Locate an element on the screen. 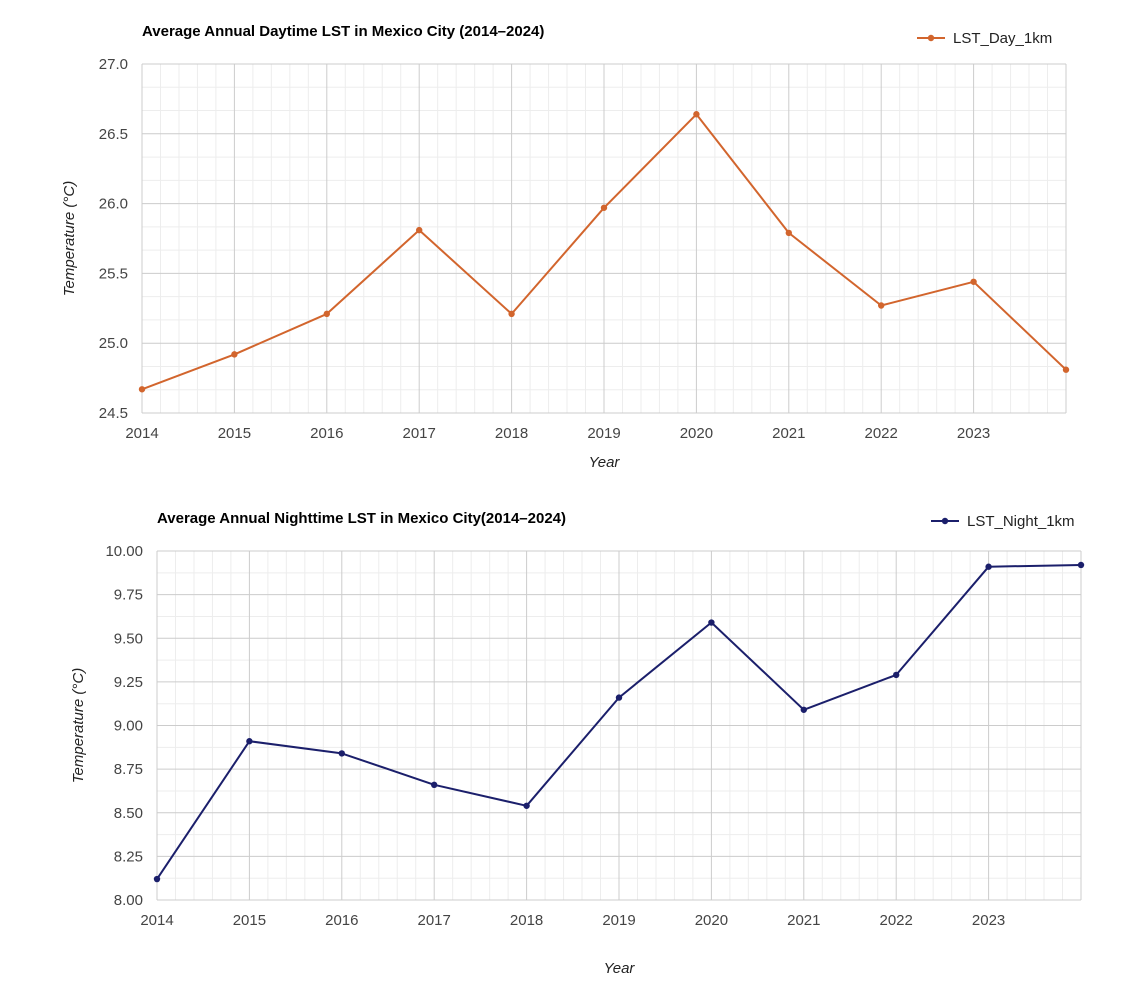 The image size is (1135, 994). y-tick-label: 9.00 is located at coordinates (128, 726).